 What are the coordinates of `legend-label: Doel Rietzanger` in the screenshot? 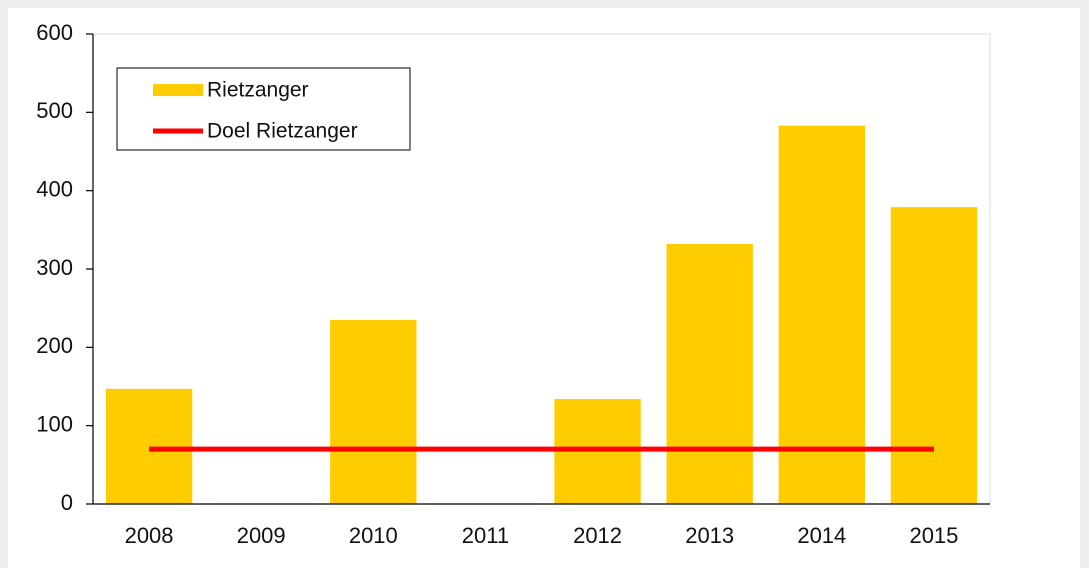 It's located at (282, 131).